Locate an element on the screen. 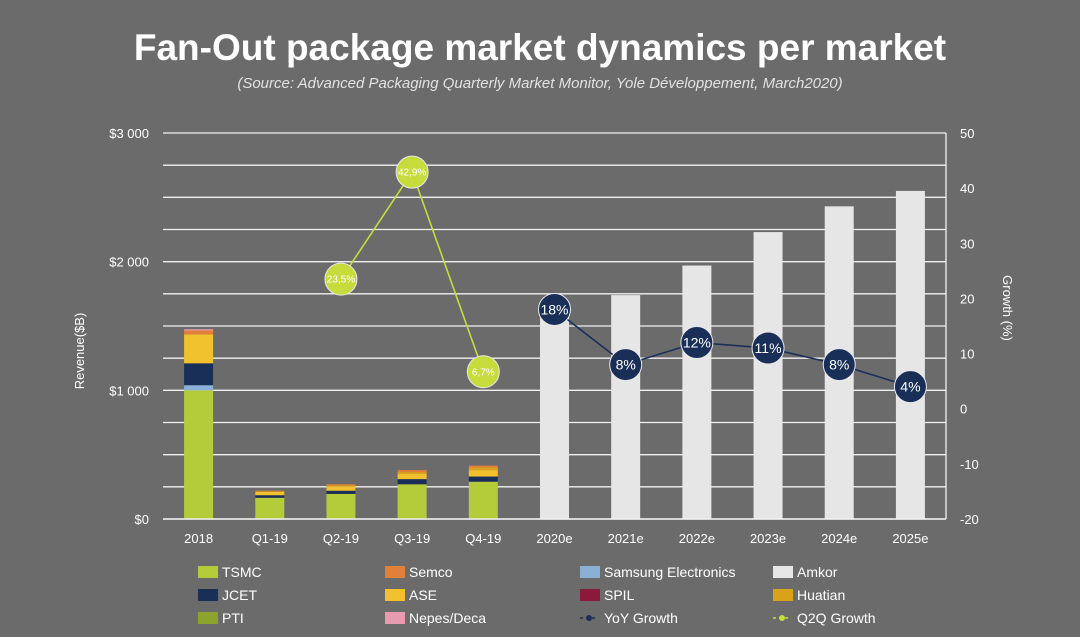 Image resolution: width=1080 pixels, height=637 pixels. legend-marker-q2q-growth is located at coordinates (782, 618).